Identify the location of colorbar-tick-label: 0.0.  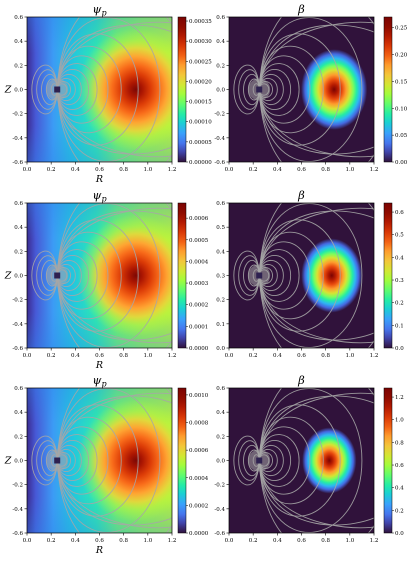
(399, 534).